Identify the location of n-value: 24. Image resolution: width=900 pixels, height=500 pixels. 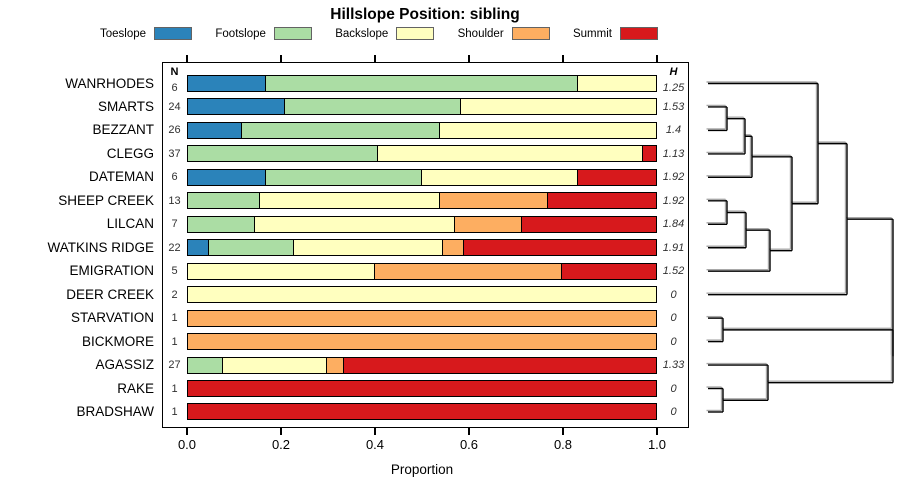
(174, 106).